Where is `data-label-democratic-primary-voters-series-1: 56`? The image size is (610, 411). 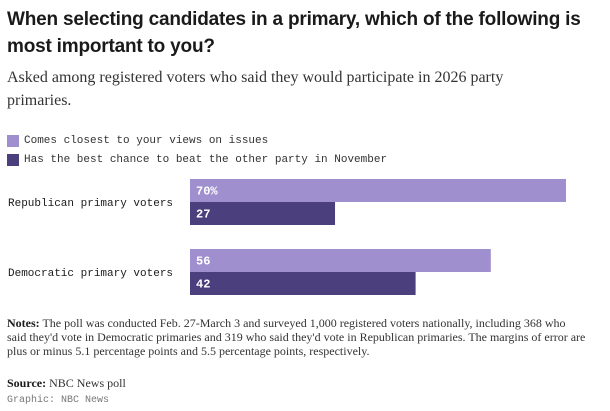 data-label-democratic-primary-voters-series-1: 56 is located at coordinates (203, 262).